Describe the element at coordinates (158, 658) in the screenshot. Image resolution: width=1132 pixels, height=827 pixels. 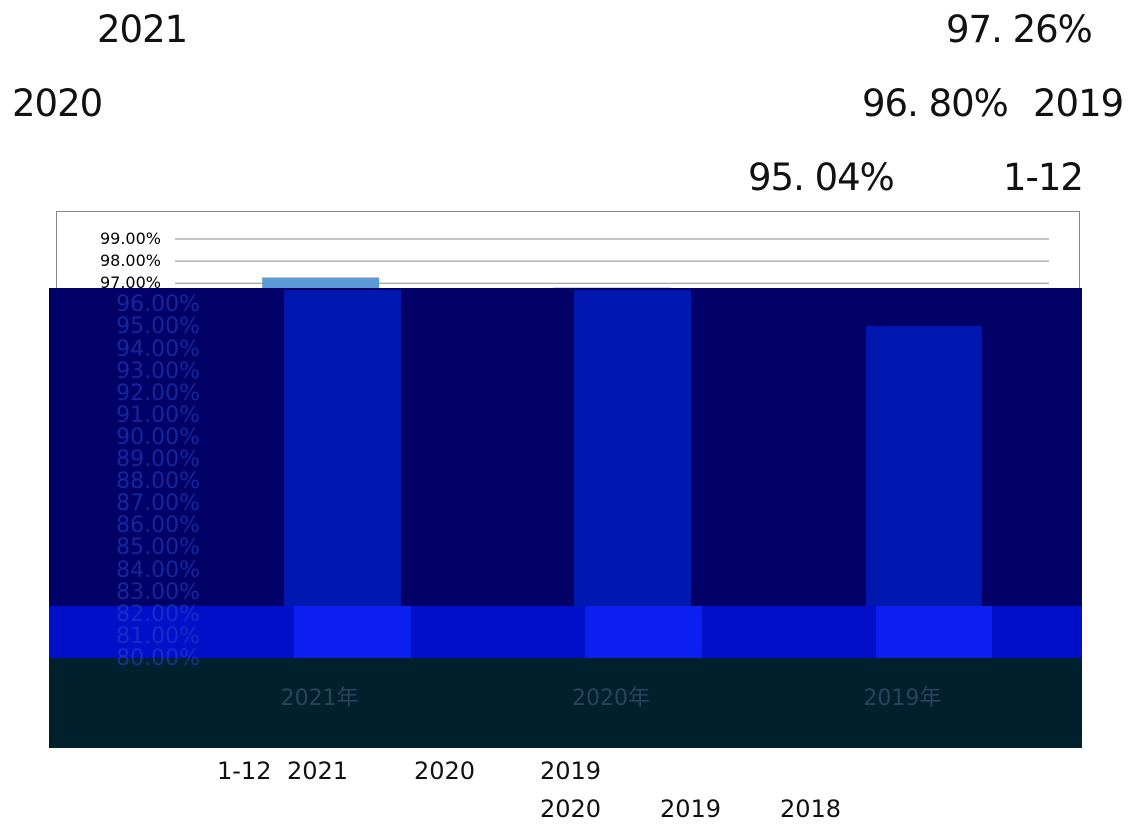
I see `ghost-y-tick-label: 80.00%` at that location.